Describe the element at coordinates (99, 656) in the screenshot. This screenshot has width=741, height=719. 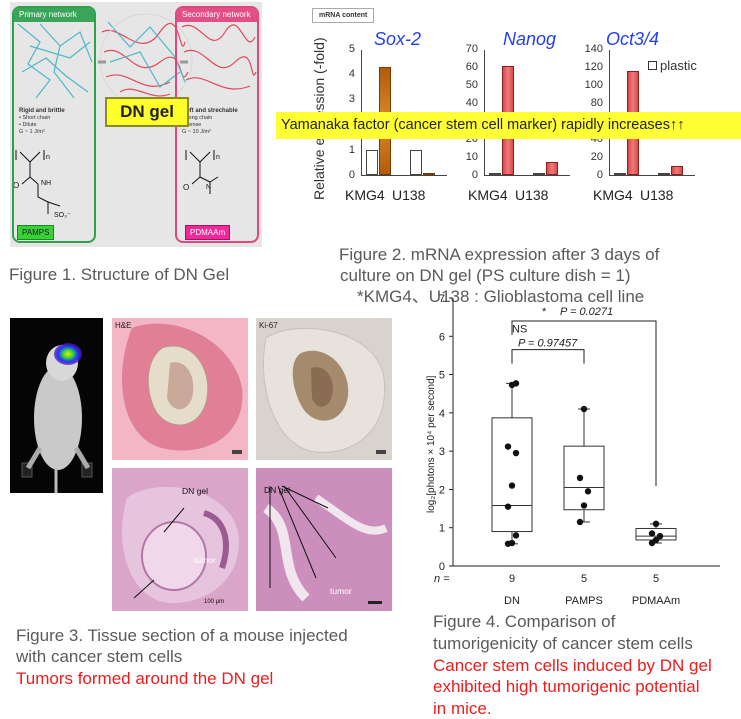
I see `figure3-caption-line: with cancer stem cells` at that location.